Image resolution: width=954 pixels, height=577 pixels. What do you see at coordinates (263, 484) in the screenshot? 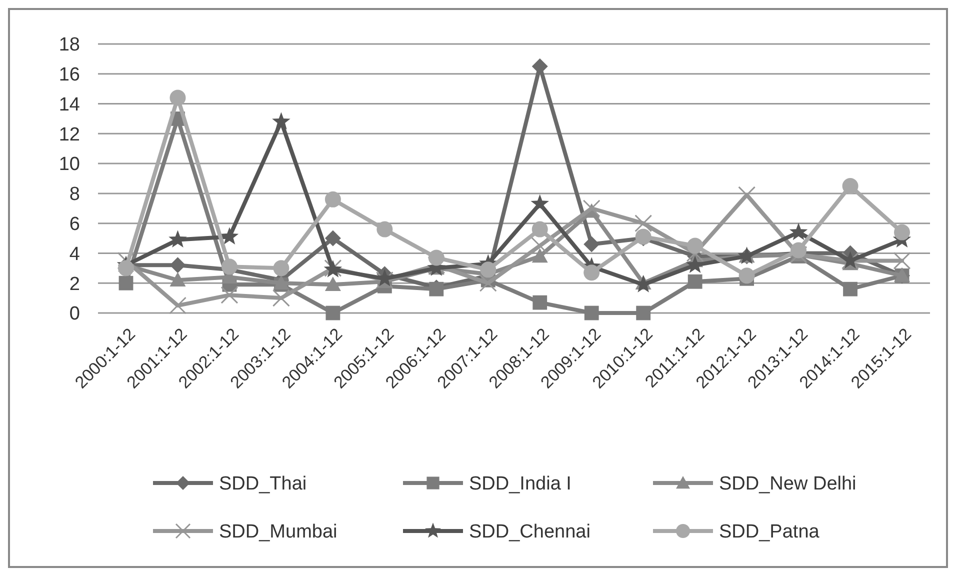
I see `legend-label: SDD_Thai` at bounding box center [263, 484].